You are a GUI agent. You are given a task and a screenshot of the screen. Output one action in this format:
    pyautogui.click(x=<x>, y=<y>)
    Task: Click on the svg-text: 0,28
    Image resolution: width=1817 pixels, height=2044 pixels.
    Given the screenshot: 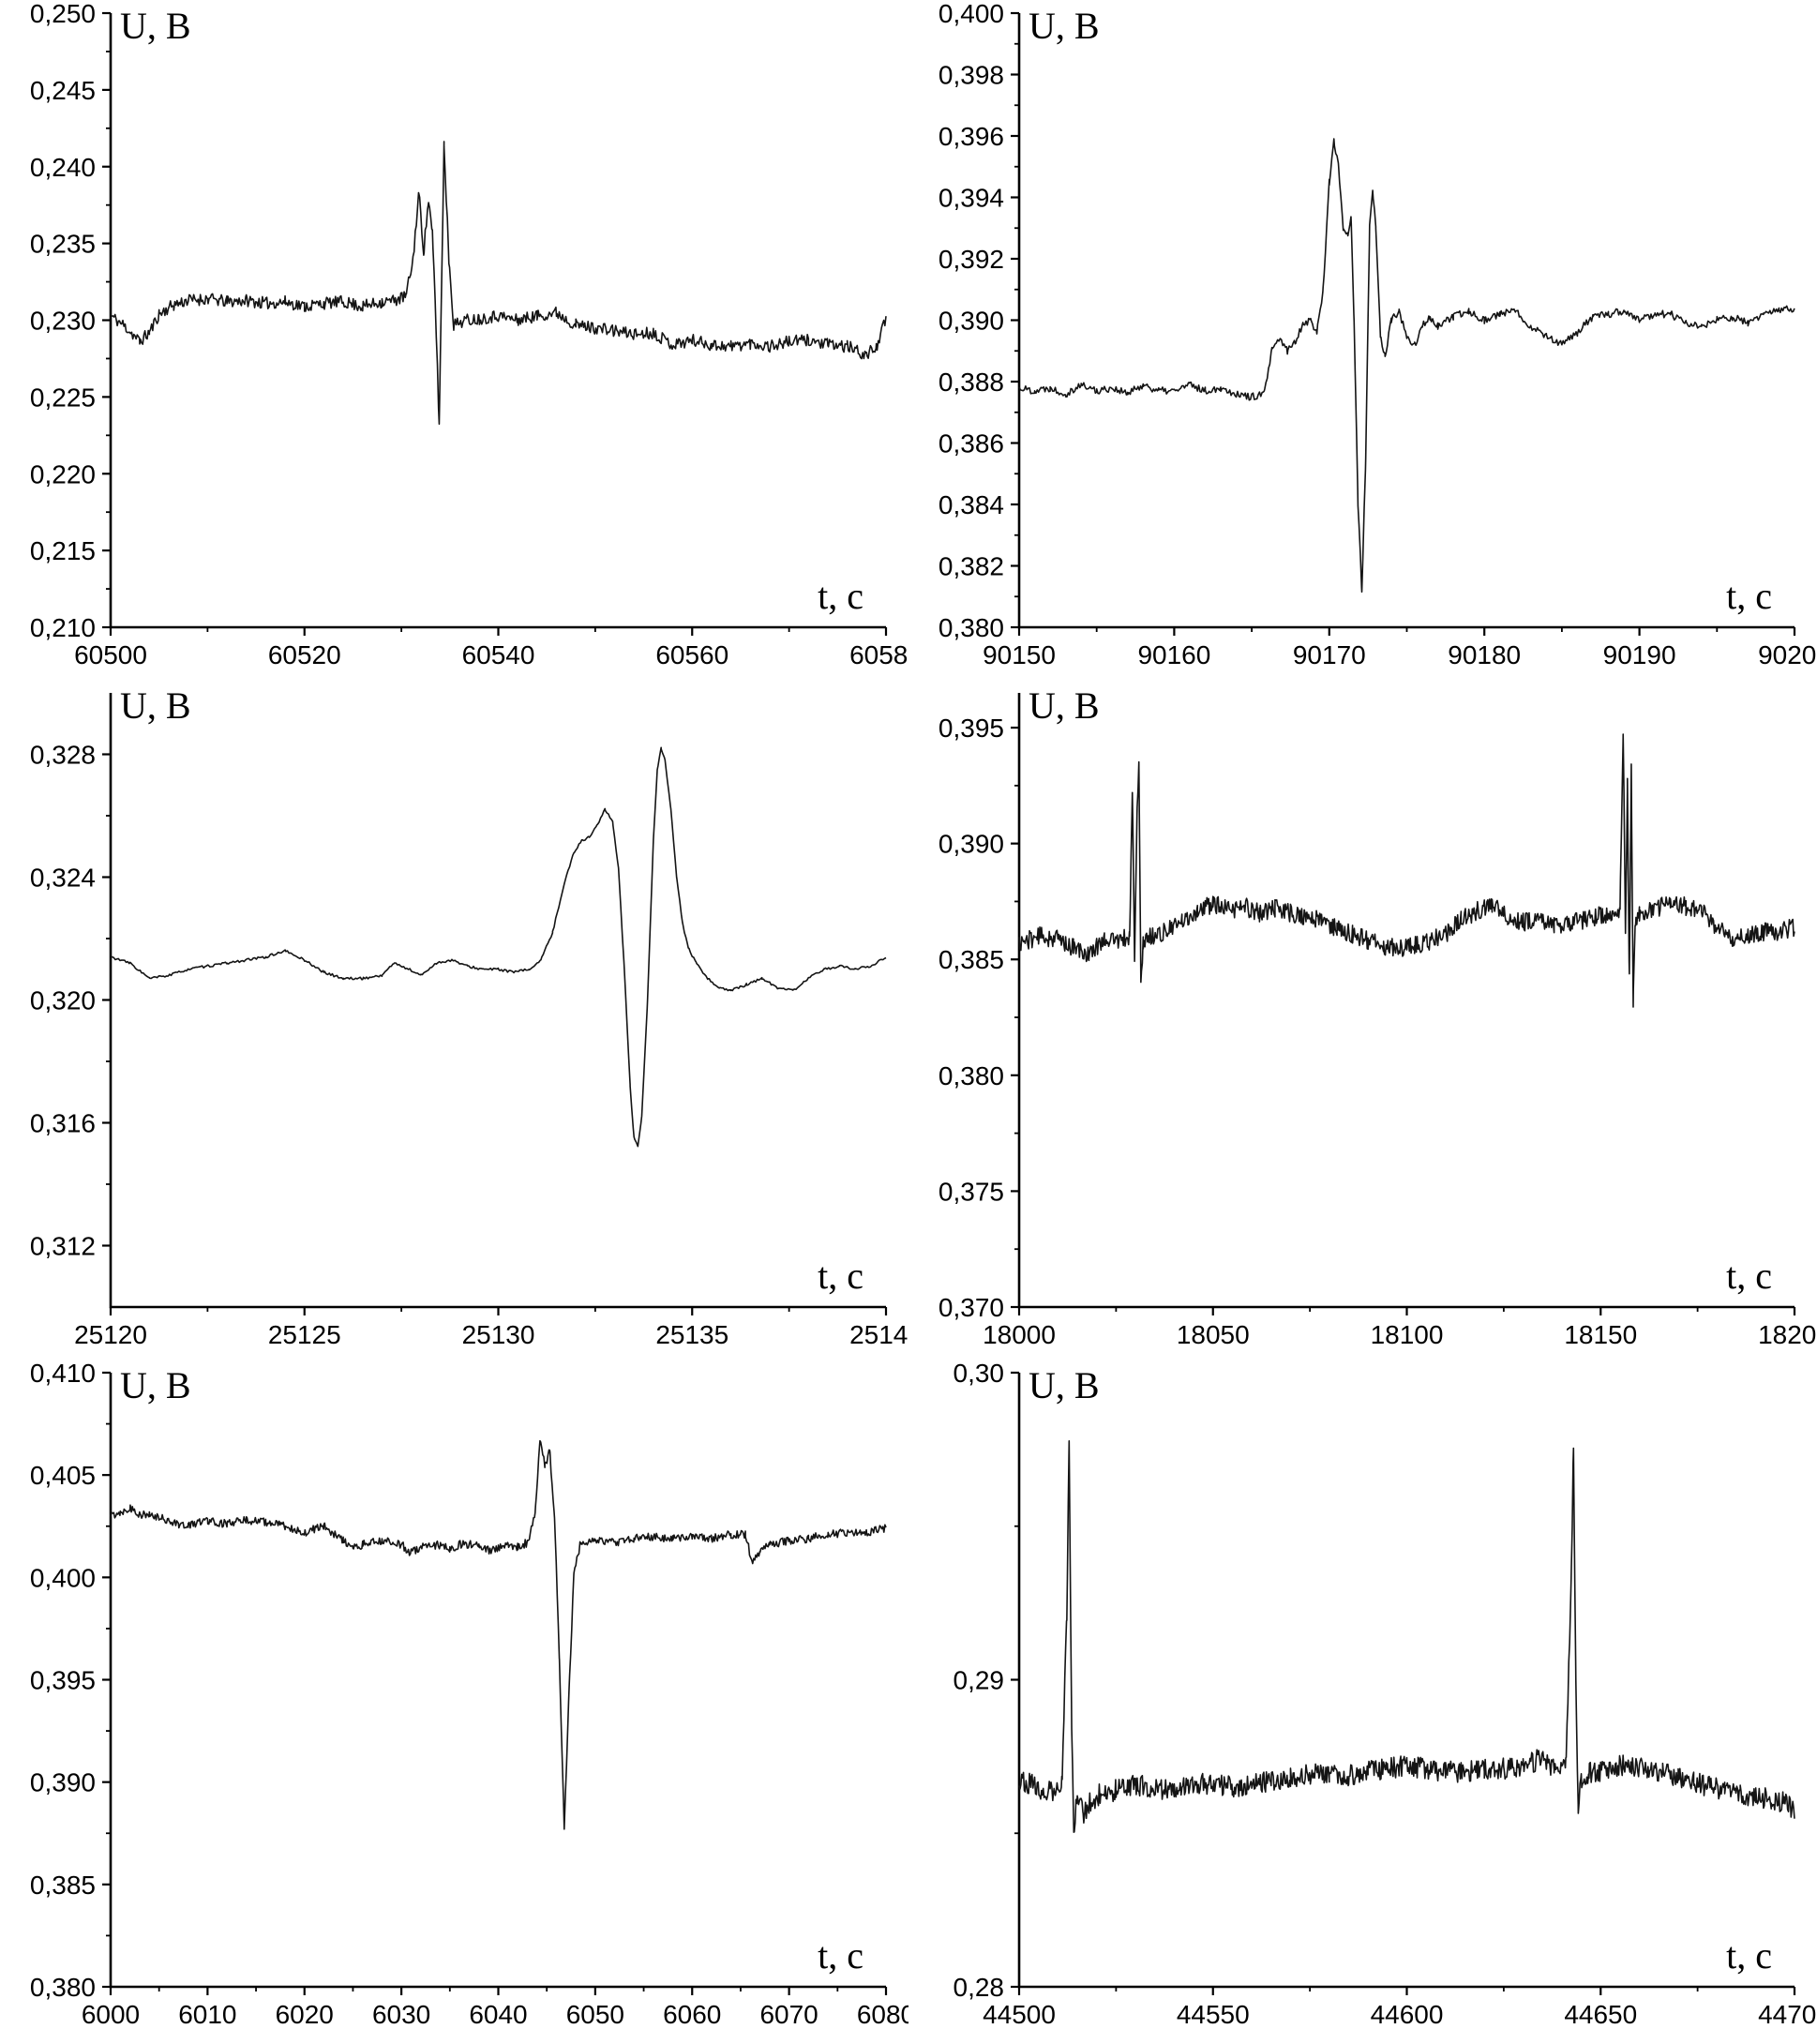 What is the action you would take?
    pyautogui.click(x=980, y=1988)
    